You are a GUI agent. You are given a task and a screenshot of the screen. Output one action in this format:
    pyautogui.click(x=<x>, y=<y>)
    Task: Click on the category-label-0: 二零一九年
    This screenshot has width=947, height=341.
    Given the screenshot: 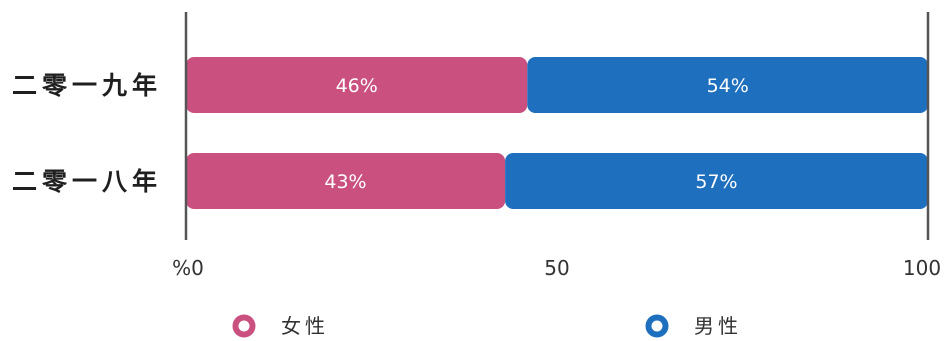 What is the action you would take?
    pyautogui.click(x=87, y=85)
    